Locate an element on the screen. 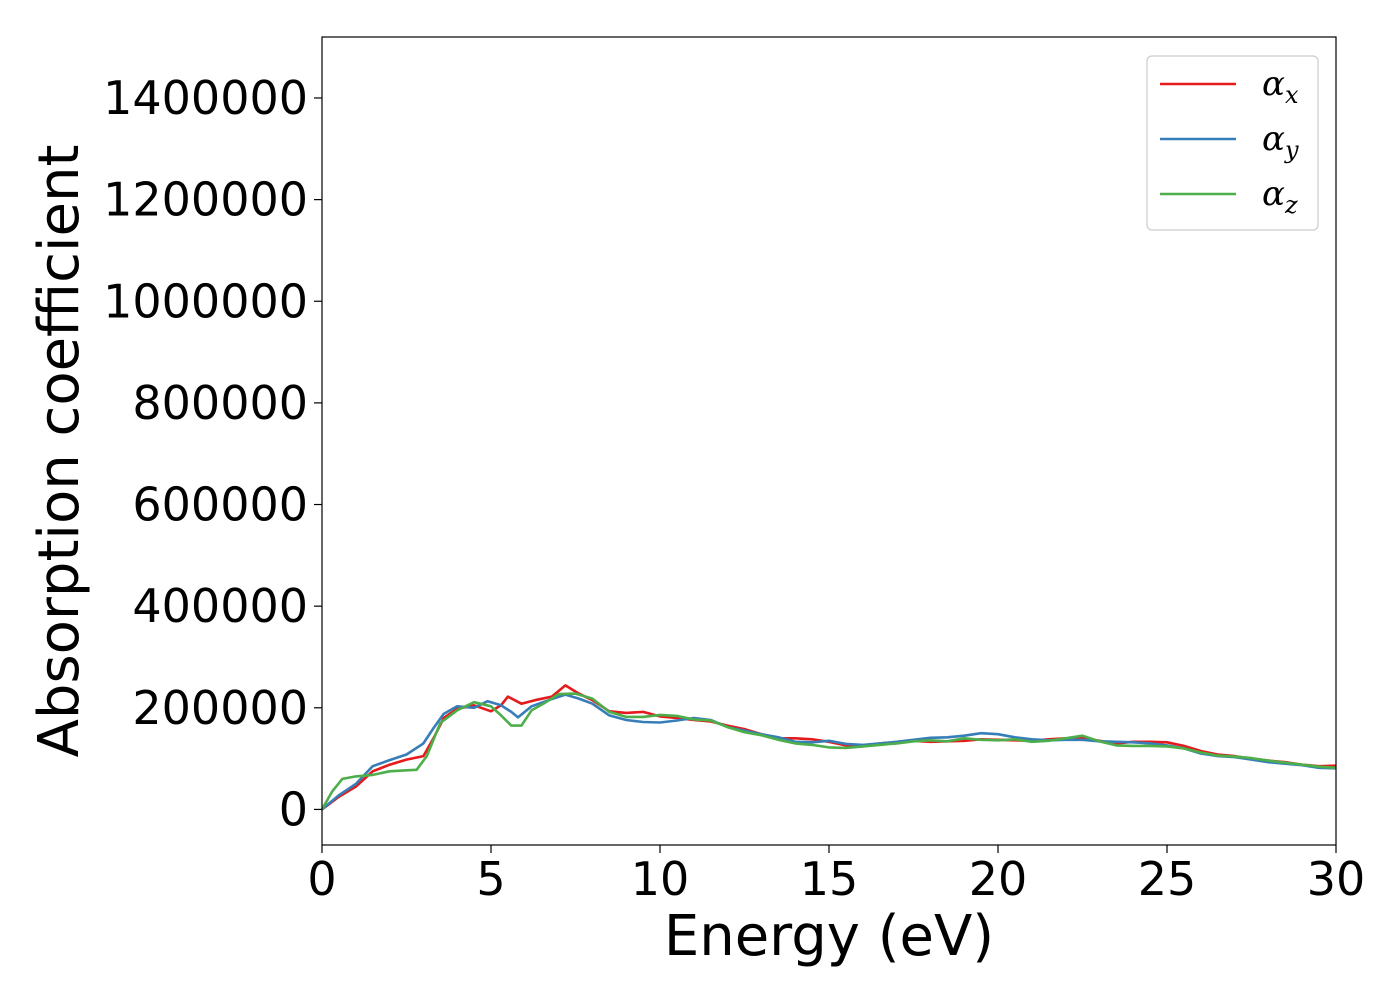  series-line-y is located at coordinates (829, 752).